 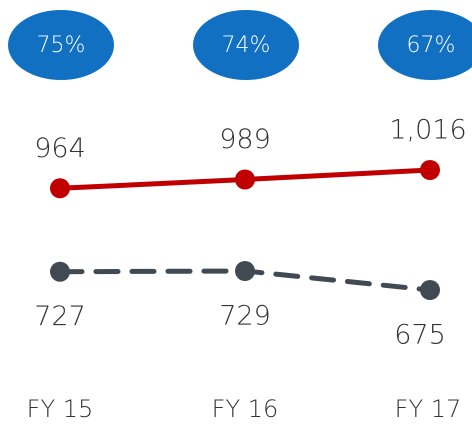 I want to click on data-label: 1,016, so click(x=427, y=130).